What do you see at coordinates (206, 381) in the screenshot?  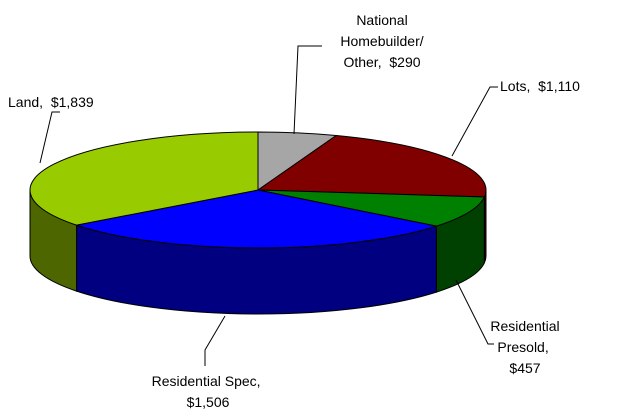 I see `category-label: Residential Spec,` at bounding box center [206, 381].